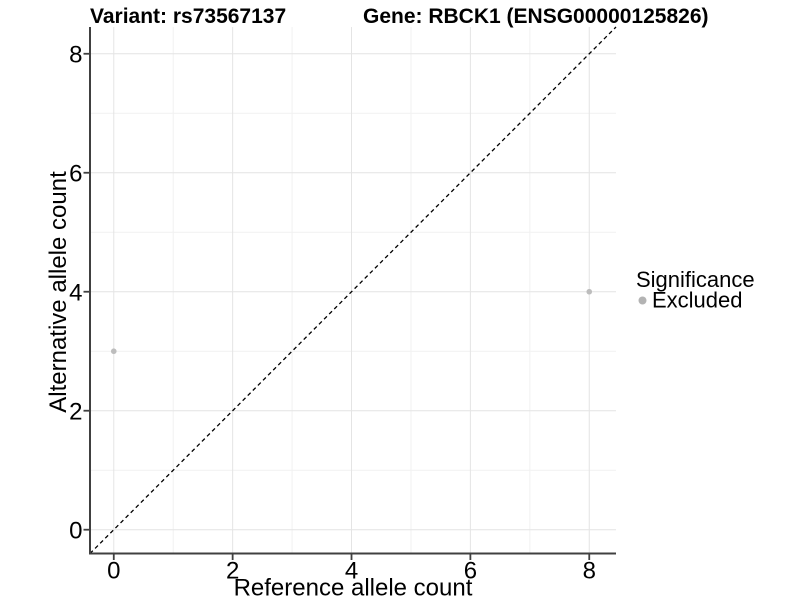 The width and height of the screenshot is (800, 600). I want to click on x-tick-label: 6, so click(470, 571).